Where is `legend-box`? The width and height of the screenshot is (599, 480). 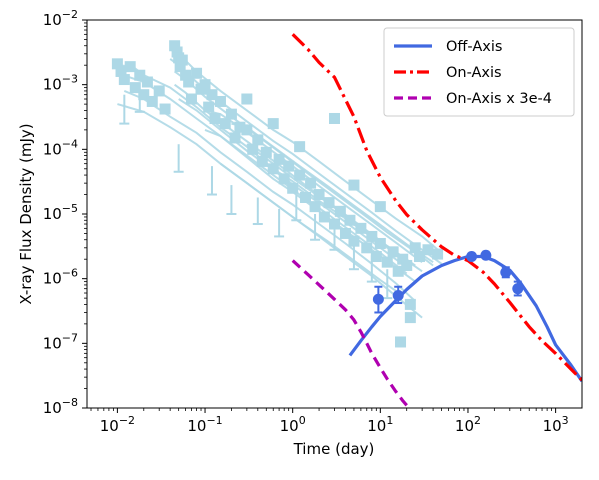 legend-box is located at coordinates (479, 72).